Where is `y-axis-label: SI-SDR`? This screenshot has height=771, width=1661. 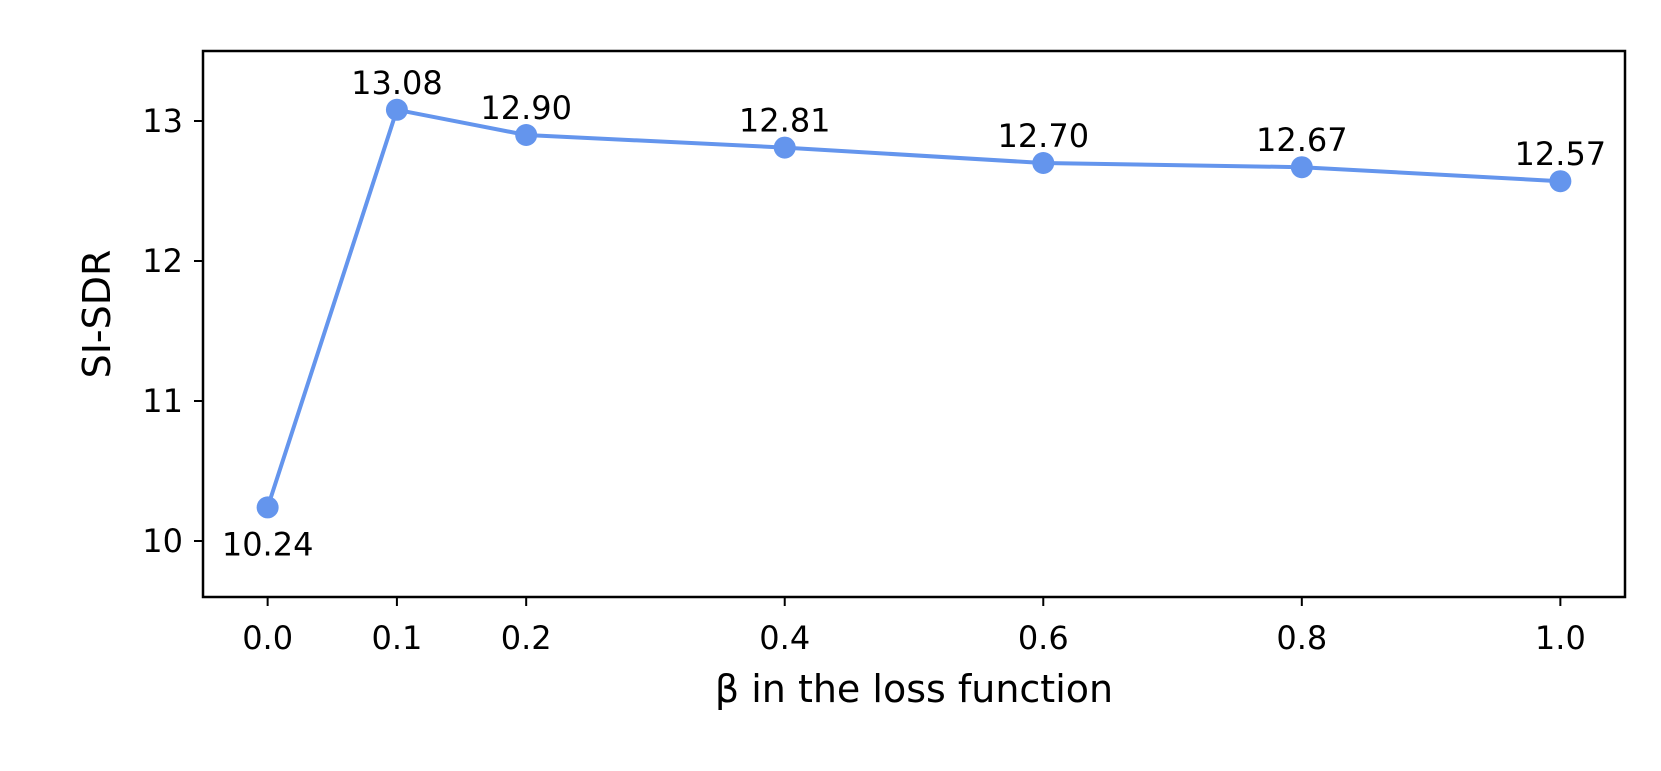 y-axis-label: SI-SDR is located at coordinates (97, 314).